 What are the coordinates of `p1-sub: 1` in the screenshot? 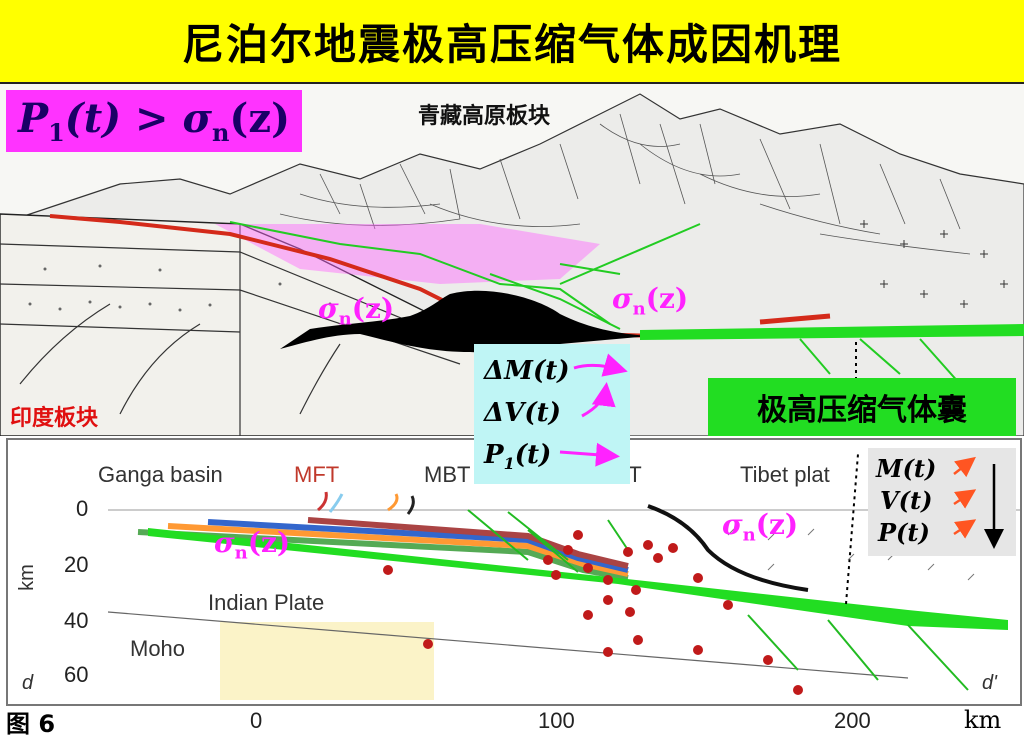 It's located at (509, 464).